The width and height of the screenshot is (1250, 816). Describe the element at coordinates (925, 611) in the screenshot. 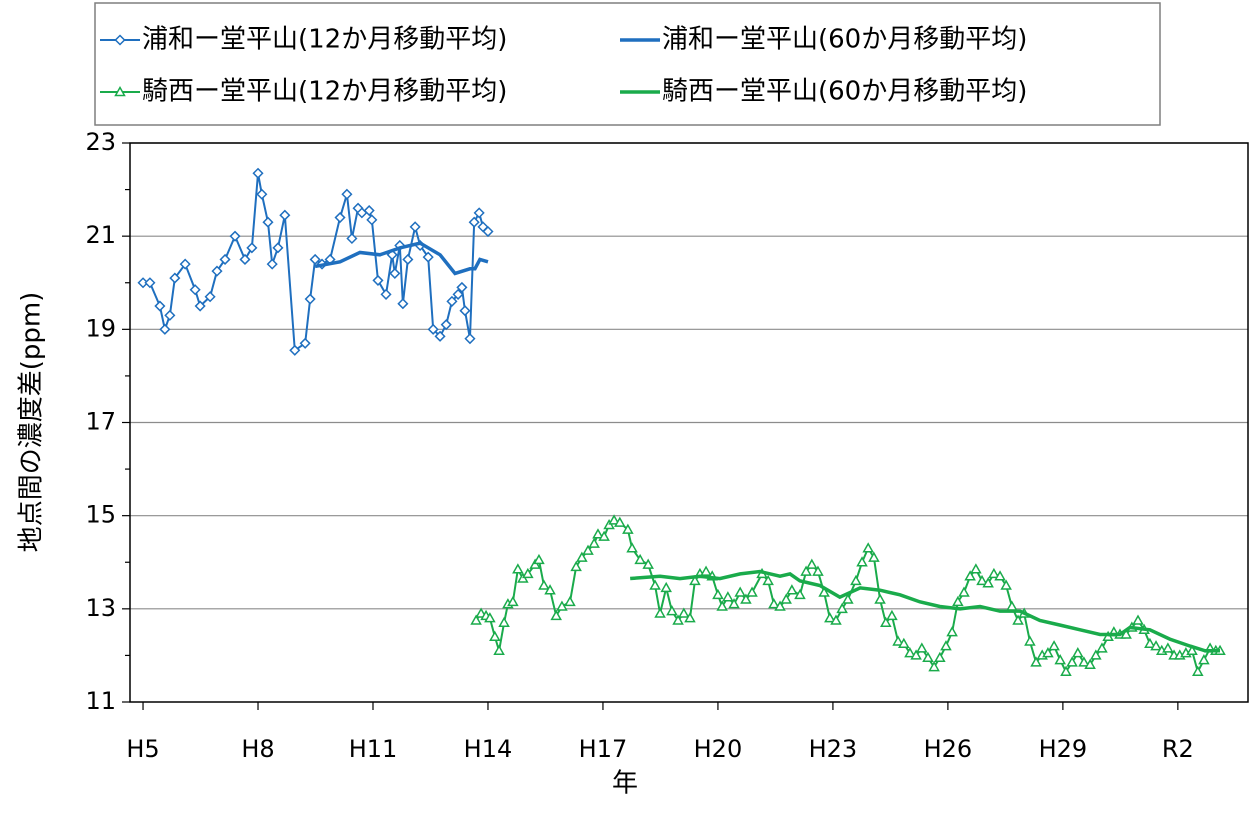

I see `series-line` at that location.